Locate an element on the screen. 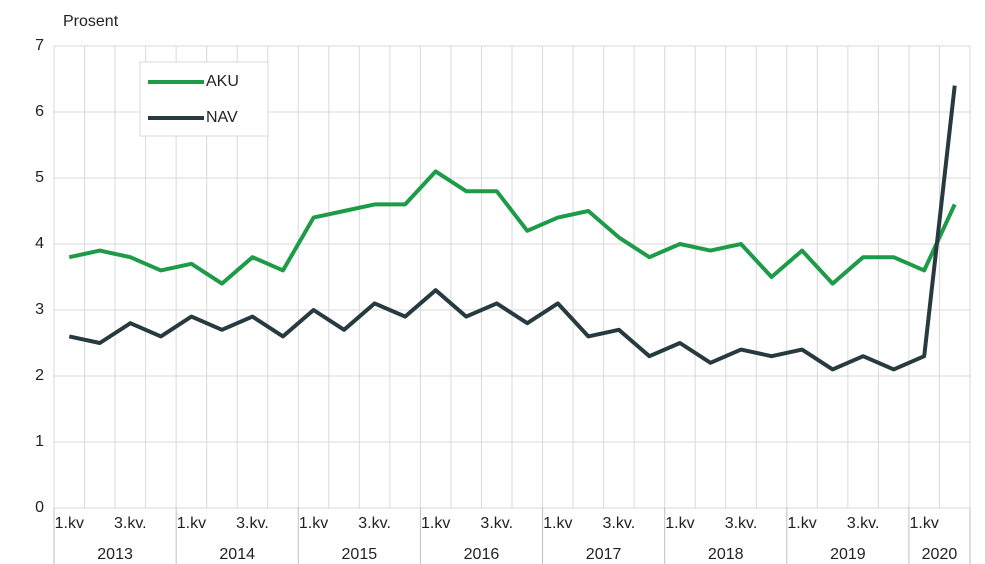 The width and height of the screenshot is (985, 564). legend-box is located at coordinates (204, 99).